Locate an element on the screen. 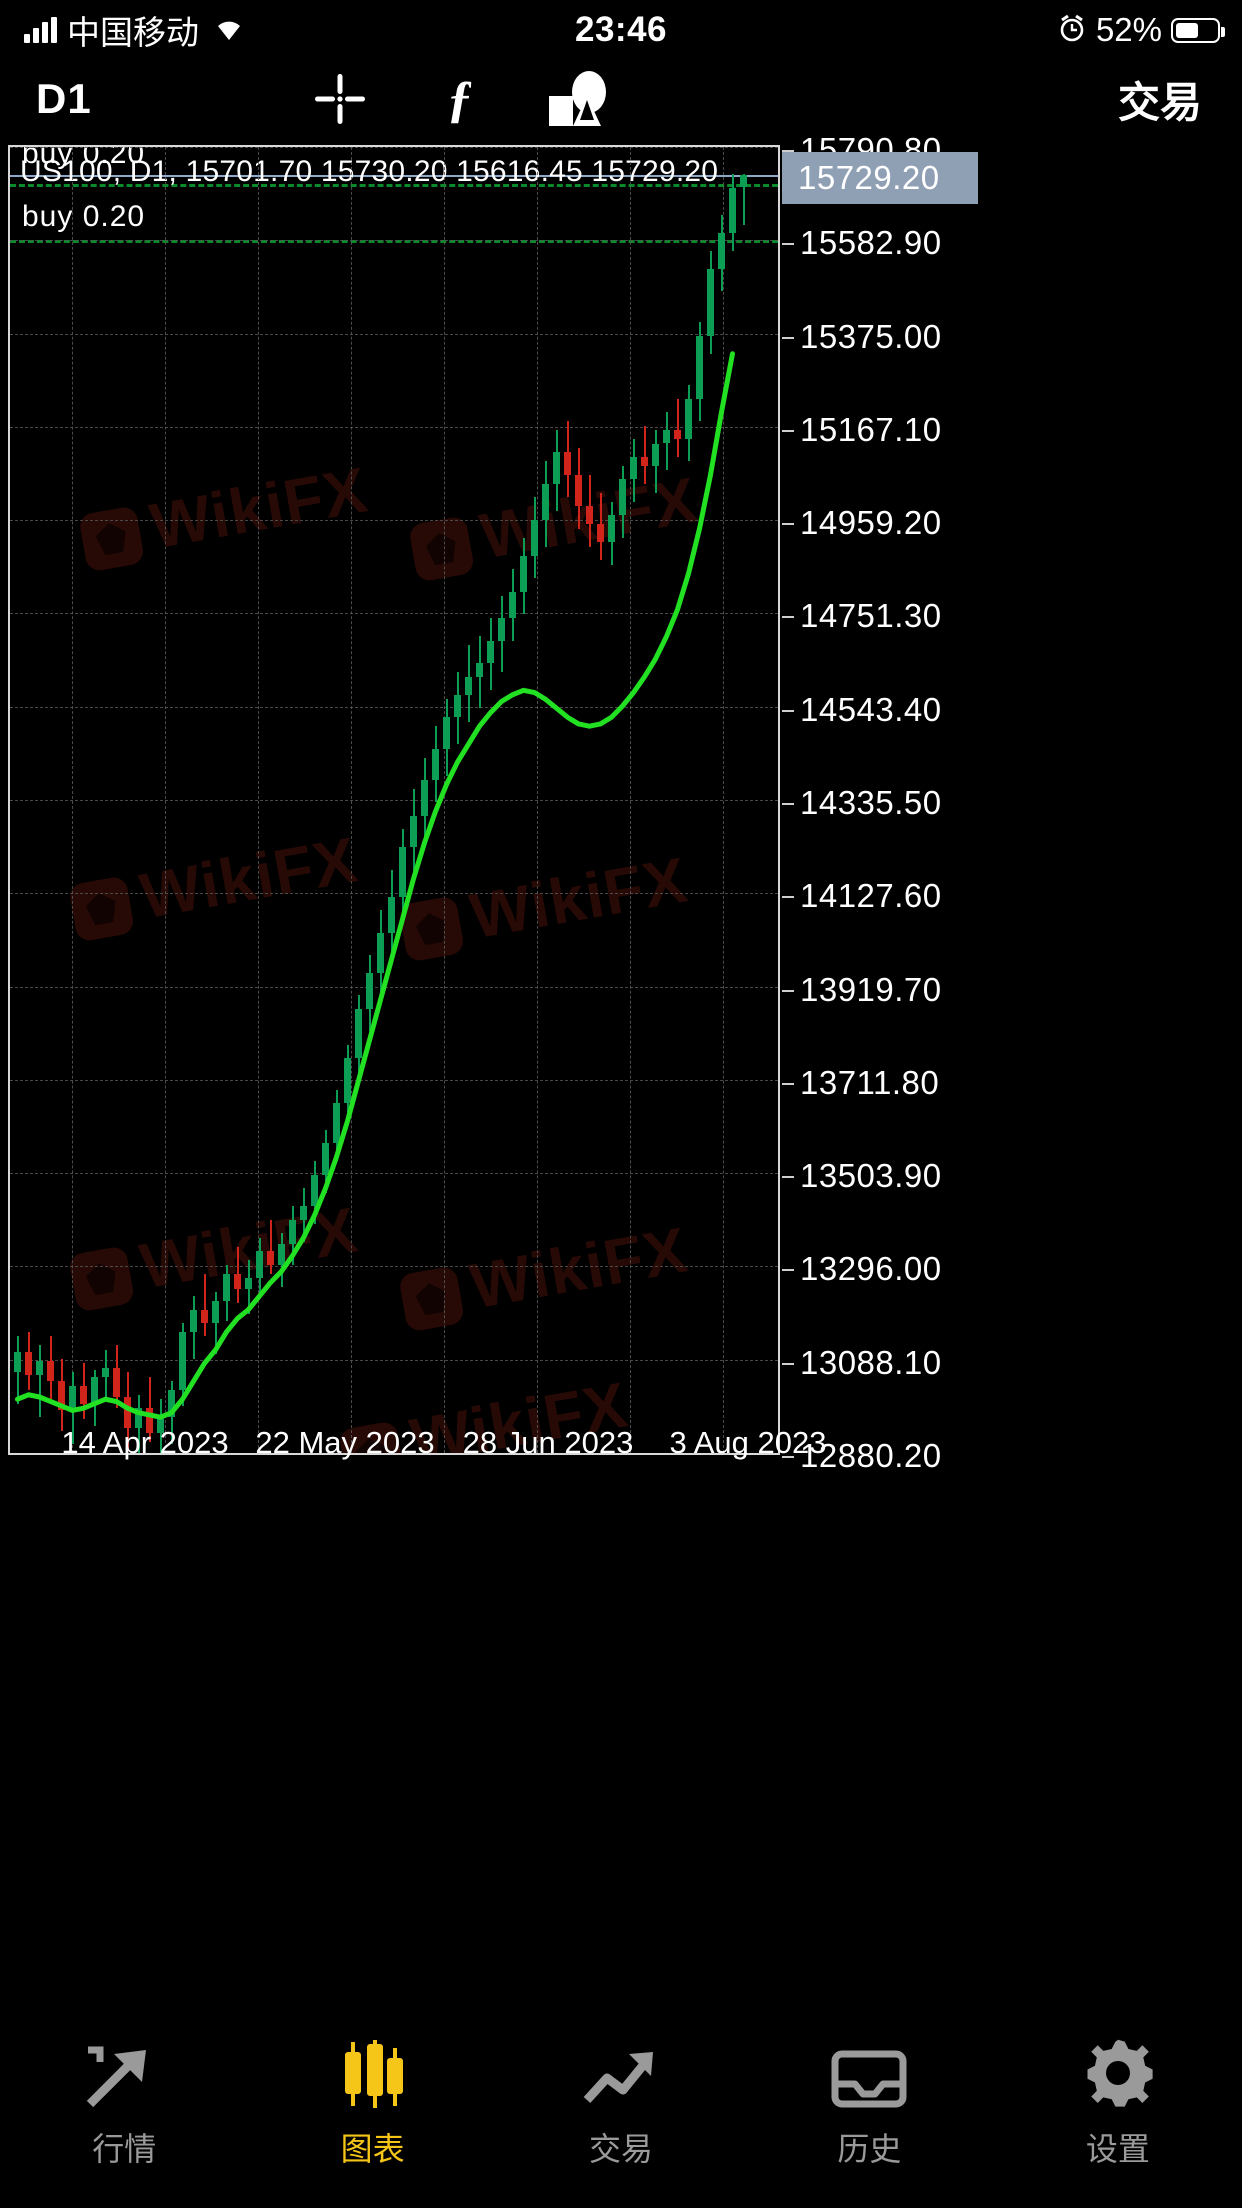 The image size is (1242, 2208). price-tick-label: 13503.90 is located at coordinates (862, 1176).